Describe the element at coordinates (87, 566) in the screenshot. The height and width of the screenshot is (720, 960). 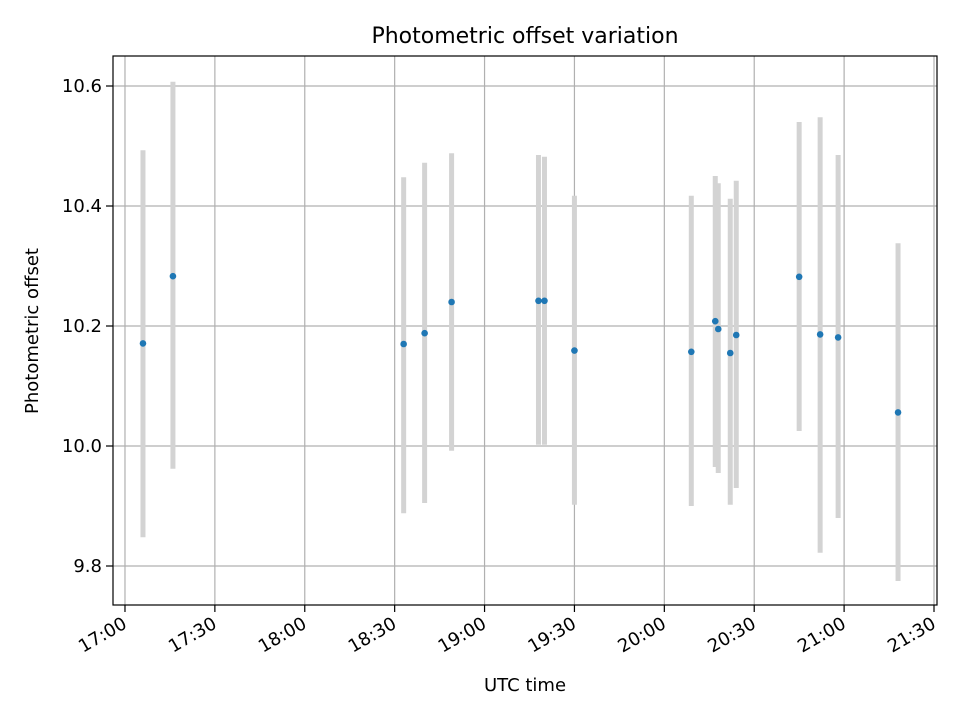
I see `y-tick-label: 9.8` at that location.